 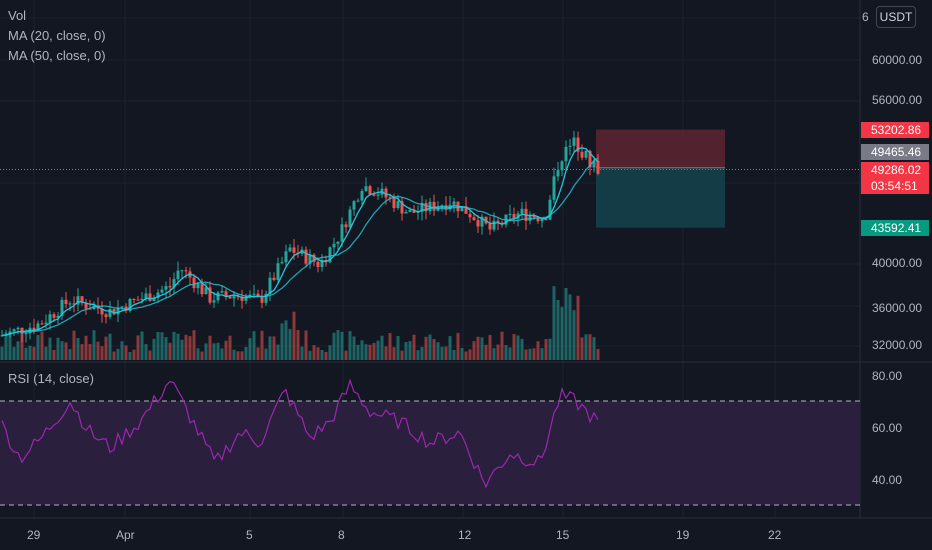 I want to click on time-axis-label: 29, so click(x=34, y=535).